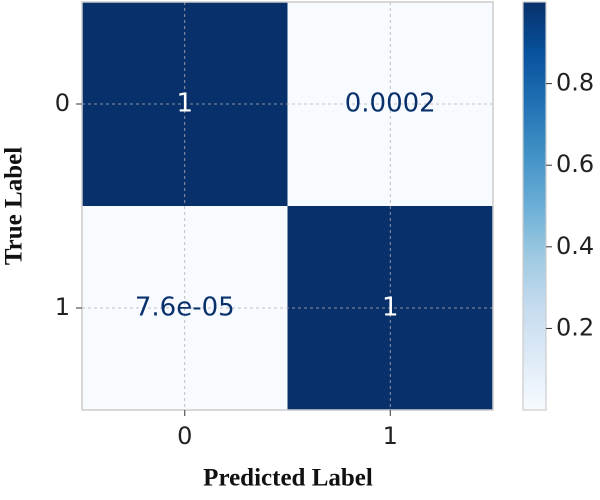 This screenshot has width=600, height=500. Describe the element at coordinates (184, 436) in the screenshot. I see `x-tick-label: 0` at that location.